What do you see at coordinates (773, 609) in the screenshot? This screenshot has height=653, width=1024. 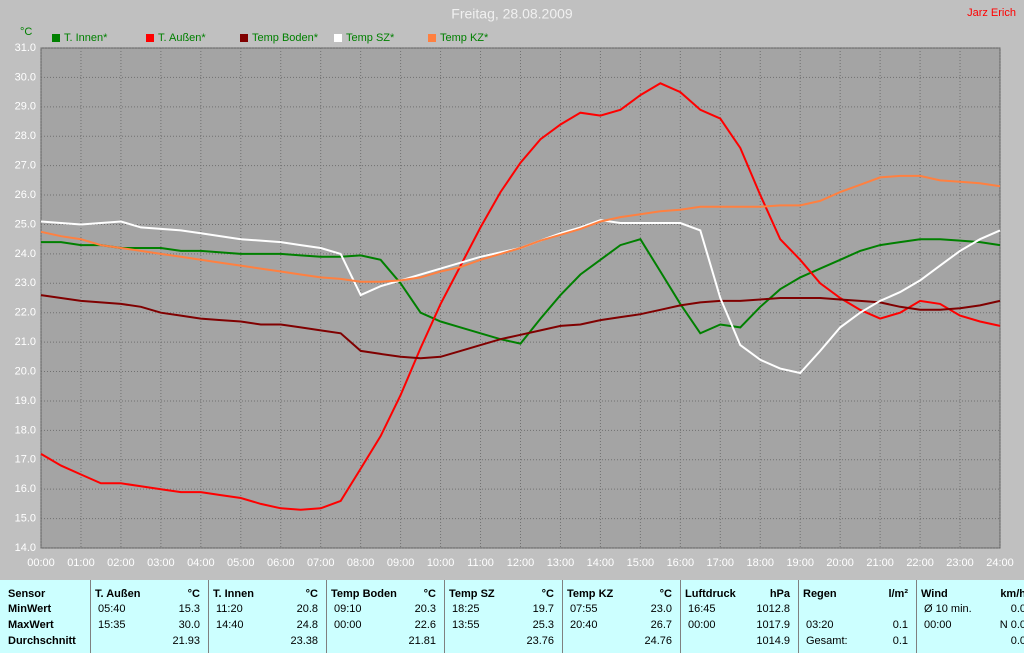 I see `cell-value: 1012.8` at bounding box center [773, 609].